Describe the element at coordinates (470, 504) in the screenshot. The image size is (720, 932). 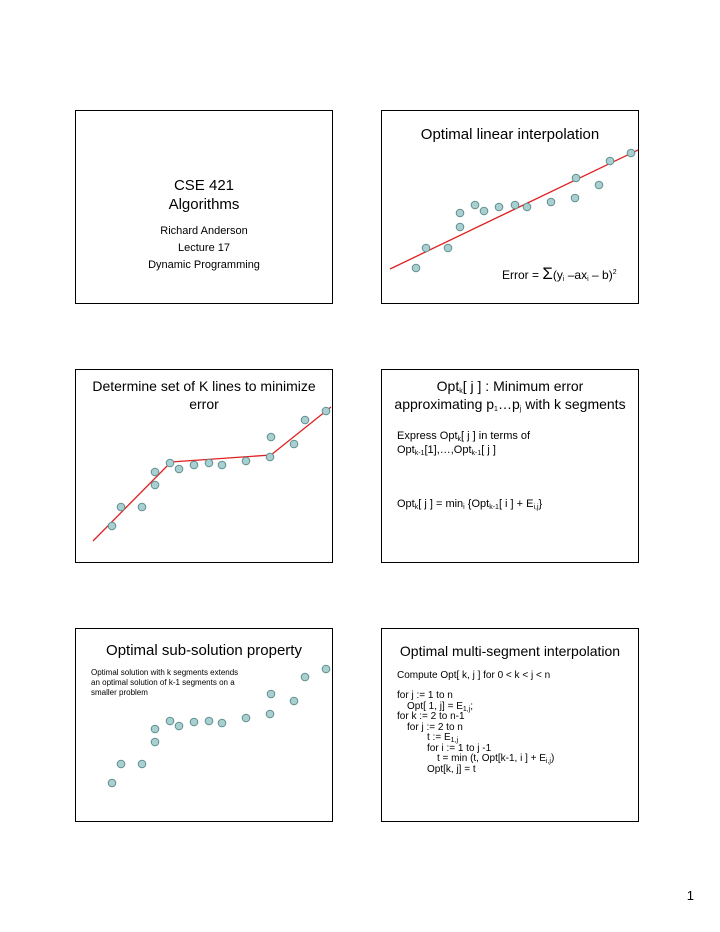
I see `recurrence-formula: Optk[ j ] = mini {Optk-1[ i ] + Ei,j}` at that location.